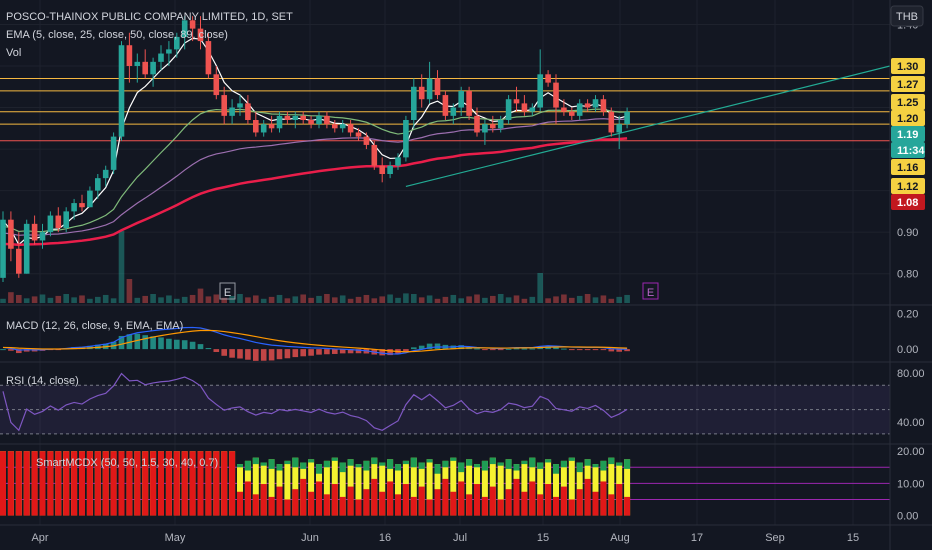  Describe the element at coordinates (13, 53) in the screenshot. I see `vol-legend: Vol` at that location.